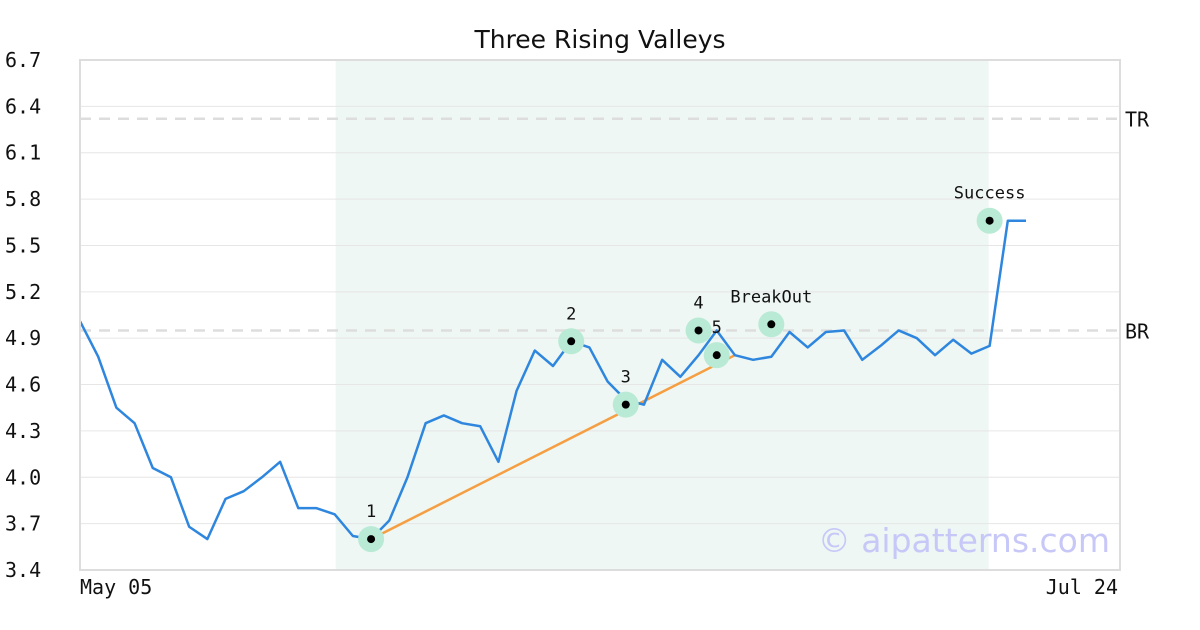 The width and height of the screenshot is (1200, 630). I want to click on trendline, so click(553, 447).